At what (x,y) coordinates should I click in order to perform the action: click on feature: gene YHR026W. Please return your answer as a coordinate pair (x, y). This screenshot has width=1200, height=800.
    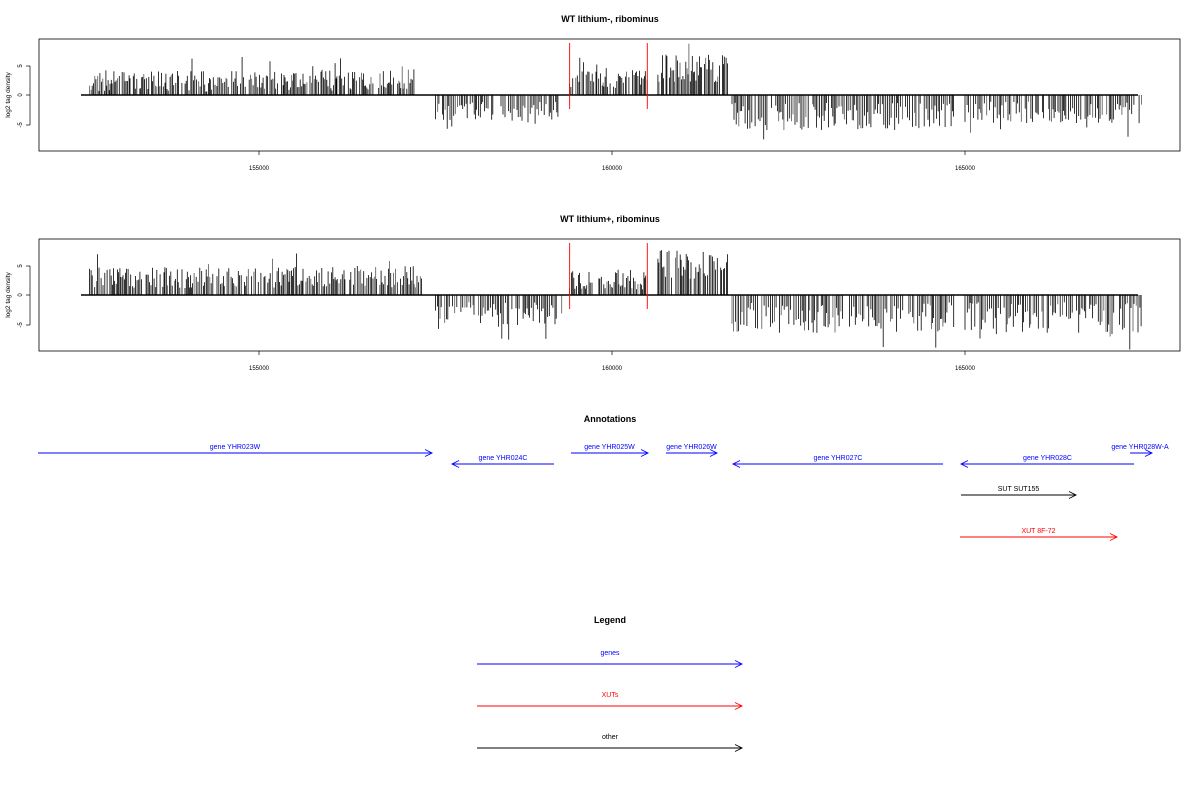
    Looking at the image, I should click on (692, 450).